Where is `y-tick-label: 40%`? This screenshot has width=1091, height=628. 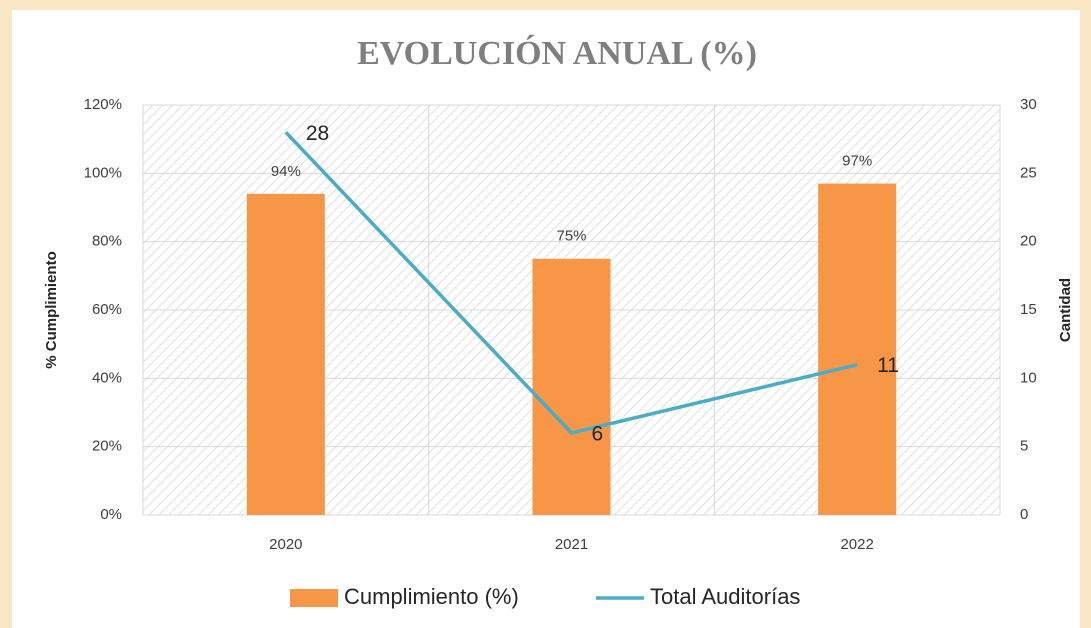 y-tick-label: 40% is located at coordinates (107, 377).